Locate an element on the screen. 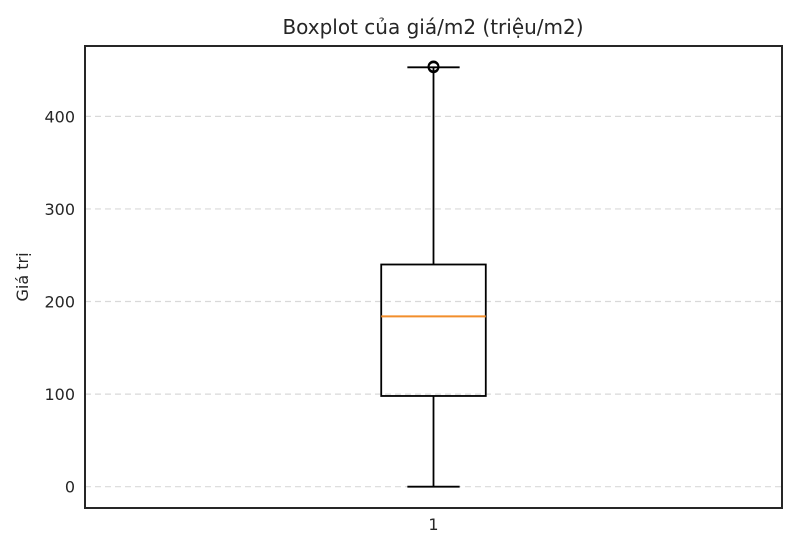 The height and width of the screenshot is (549, 797). y-tick-label: 200 is located at coordinates (59, 302).